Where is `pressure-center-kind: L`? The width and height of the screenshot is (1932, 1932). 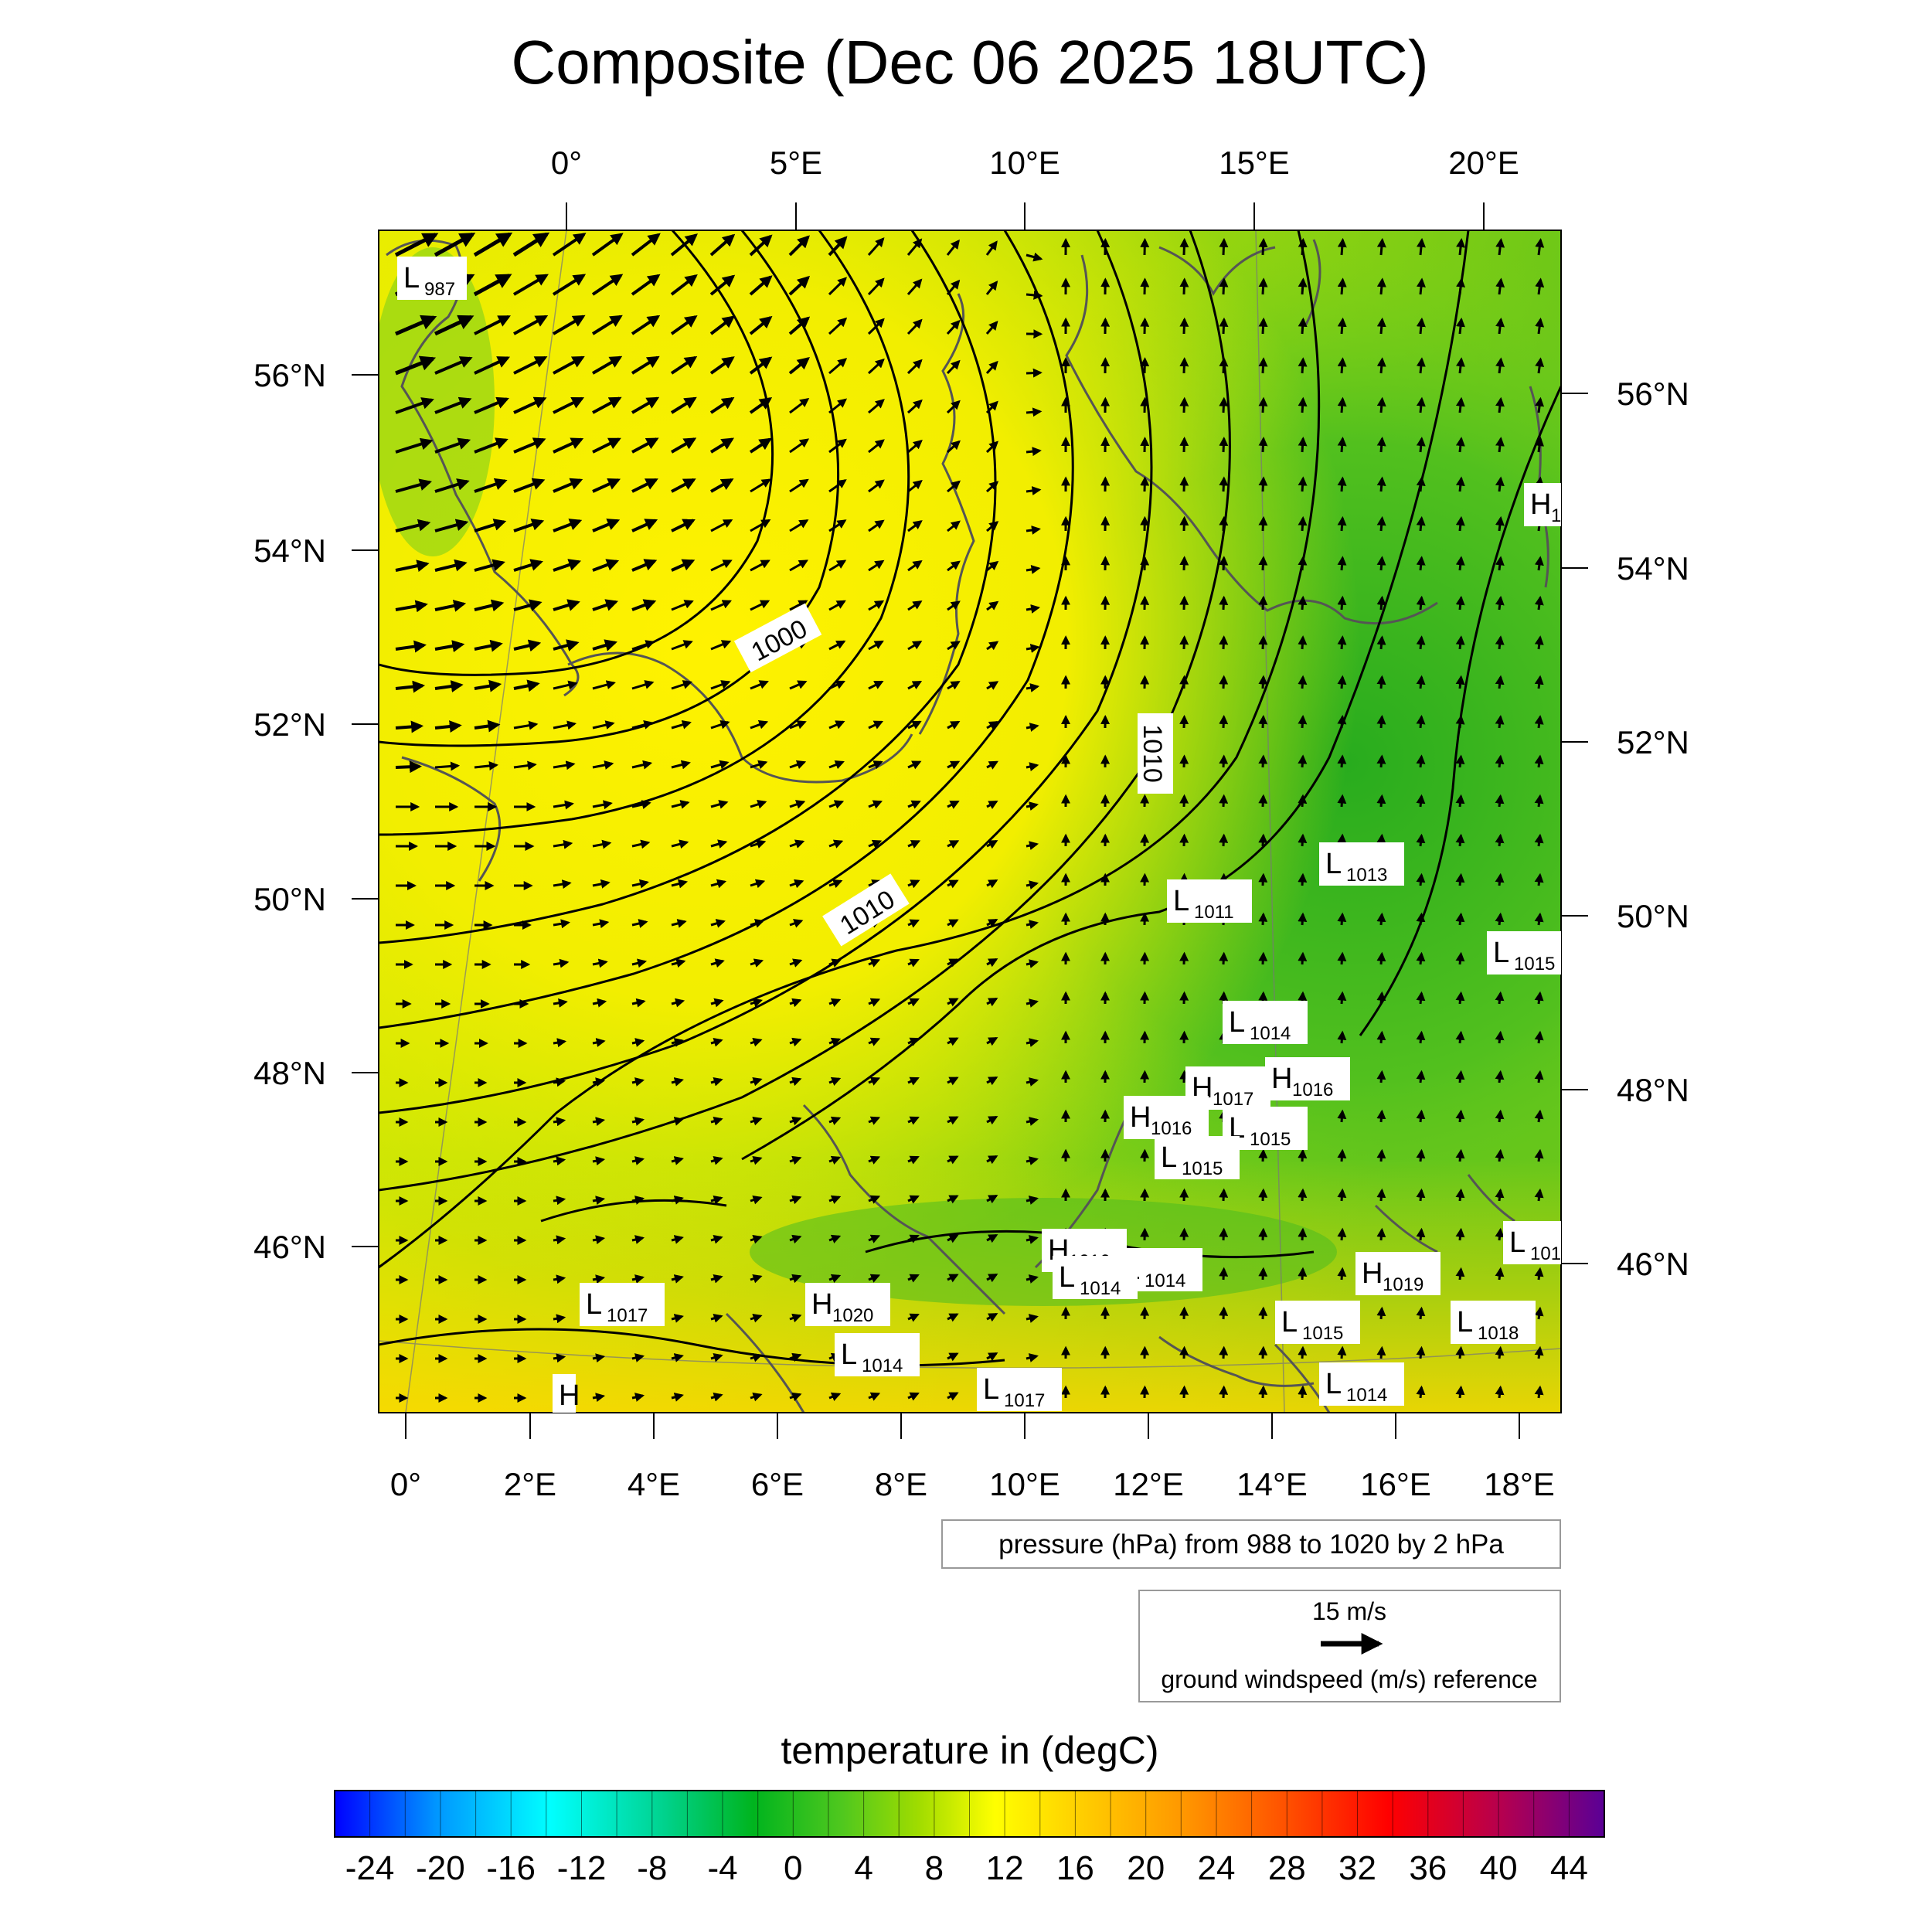 pressure-center-kind: L is located at coordinates (594, 1305).